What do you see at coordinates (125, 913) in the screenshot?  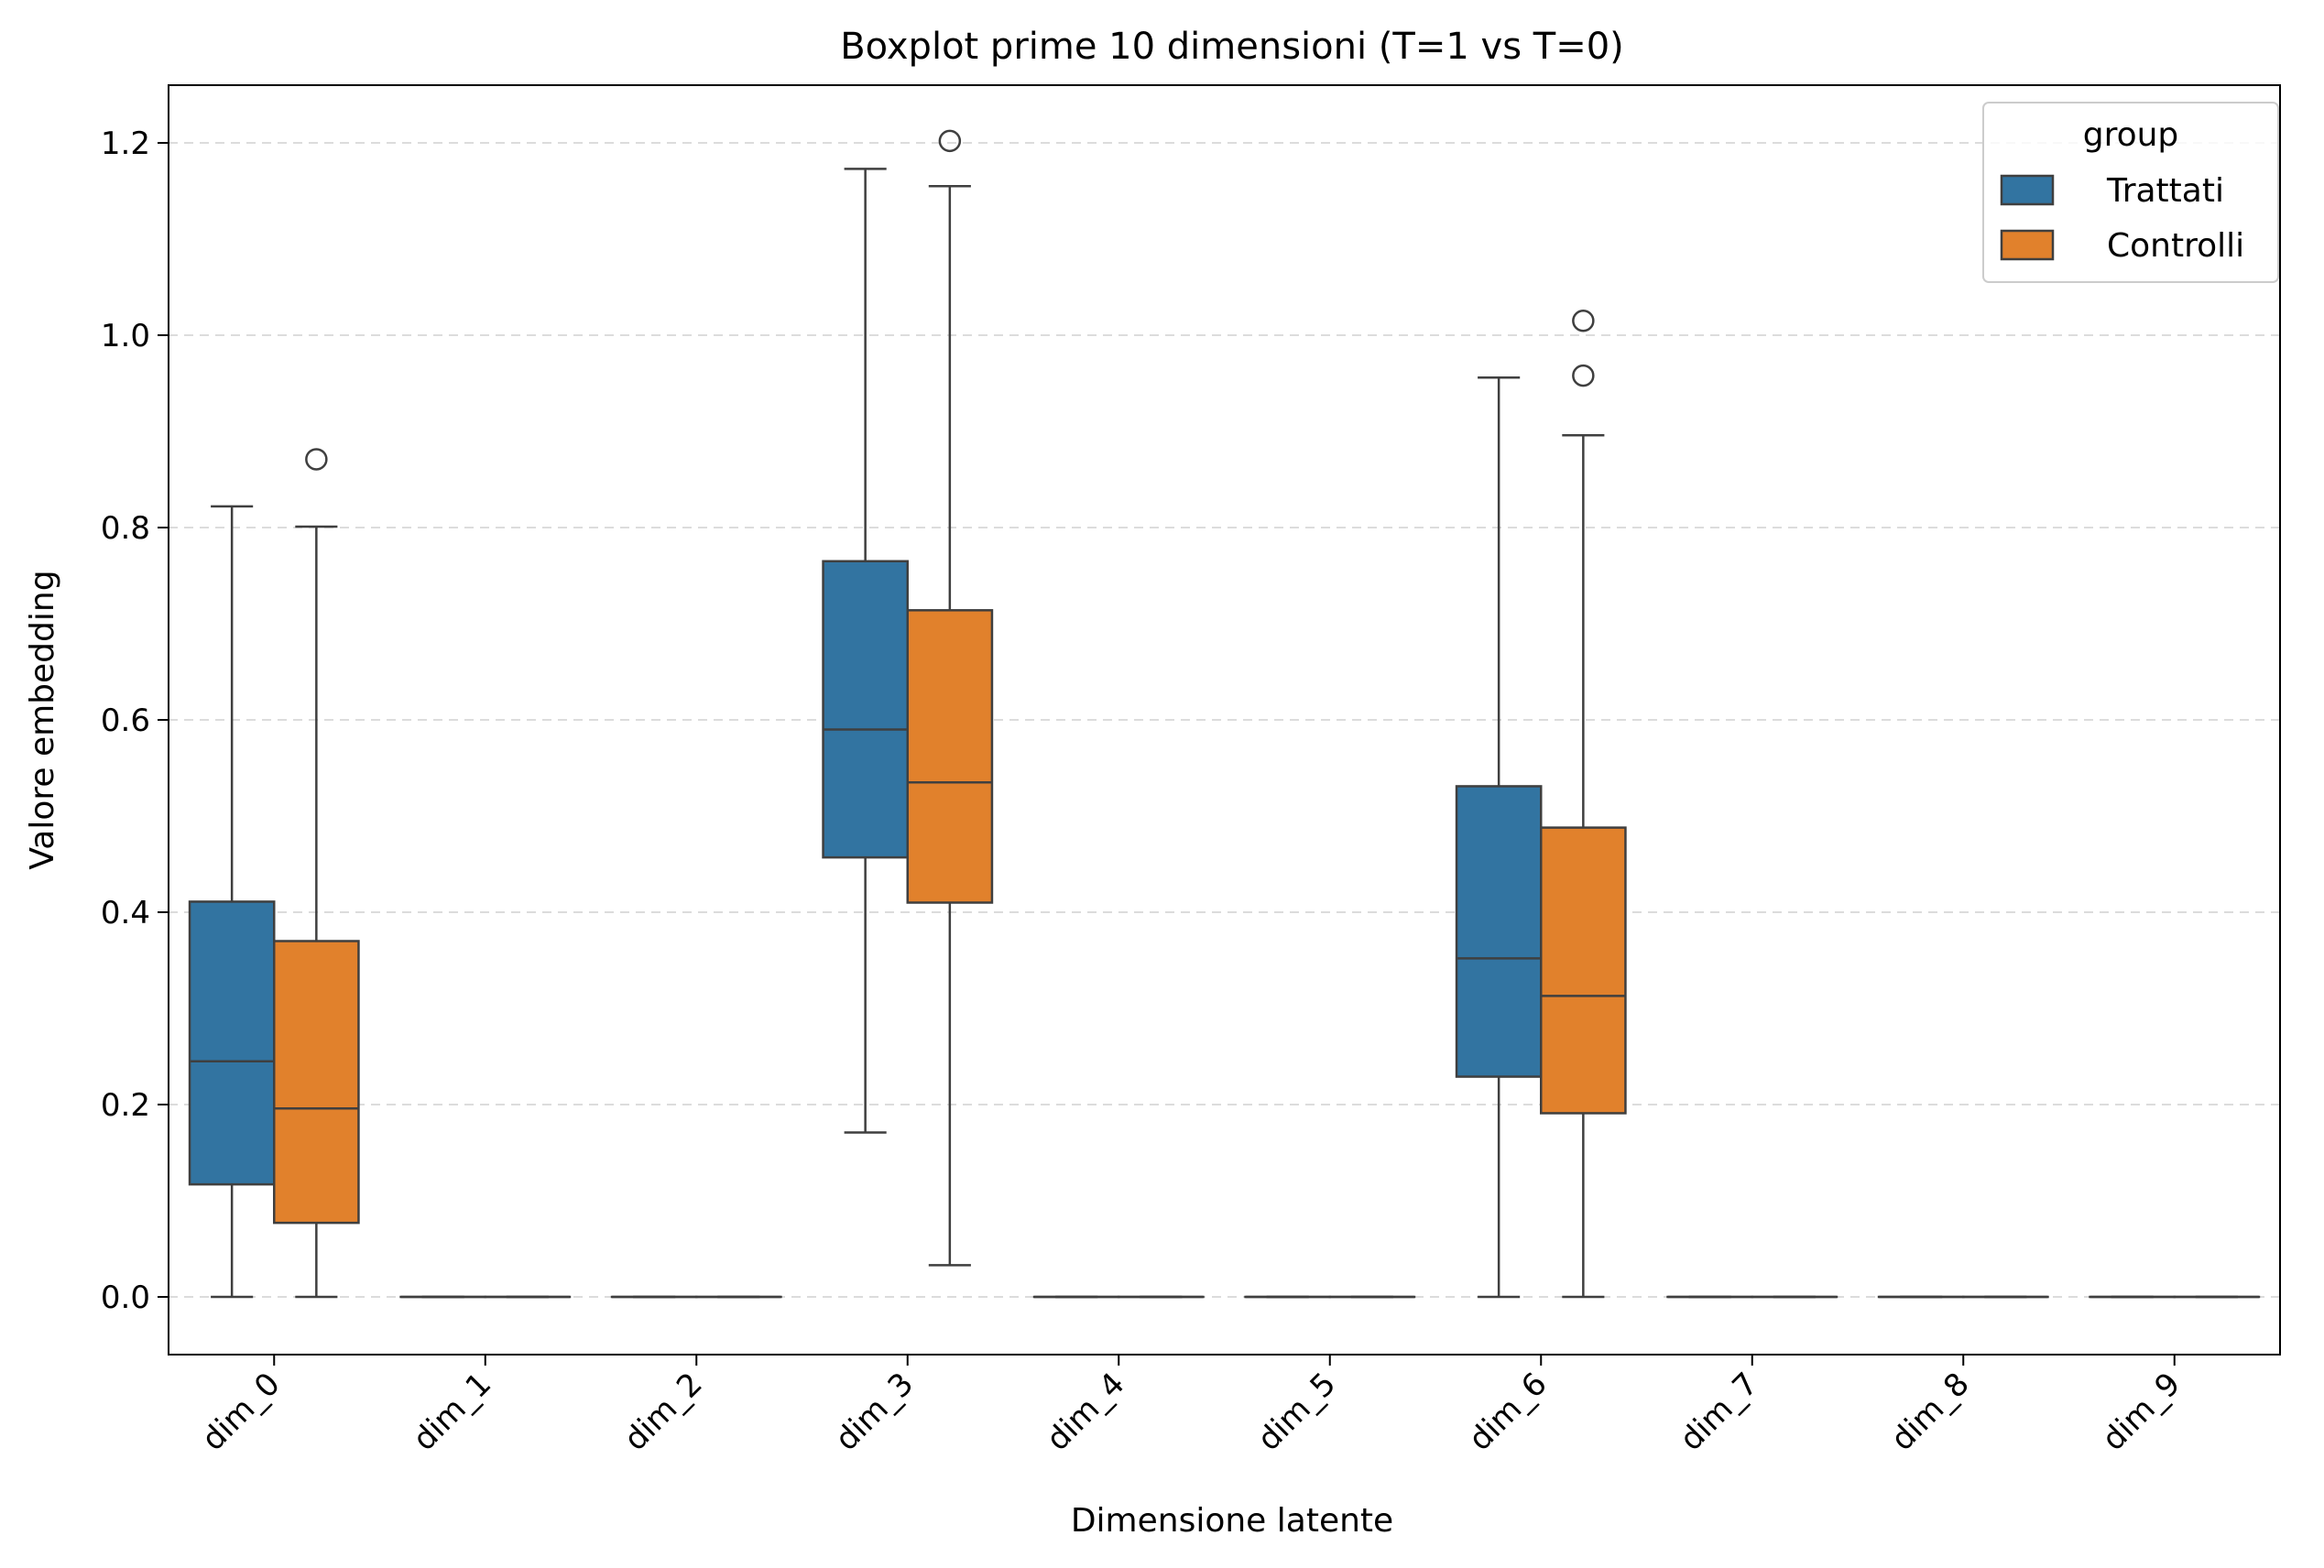 I see `y-tick-label: 0.4` at bounding box center [125, 913].